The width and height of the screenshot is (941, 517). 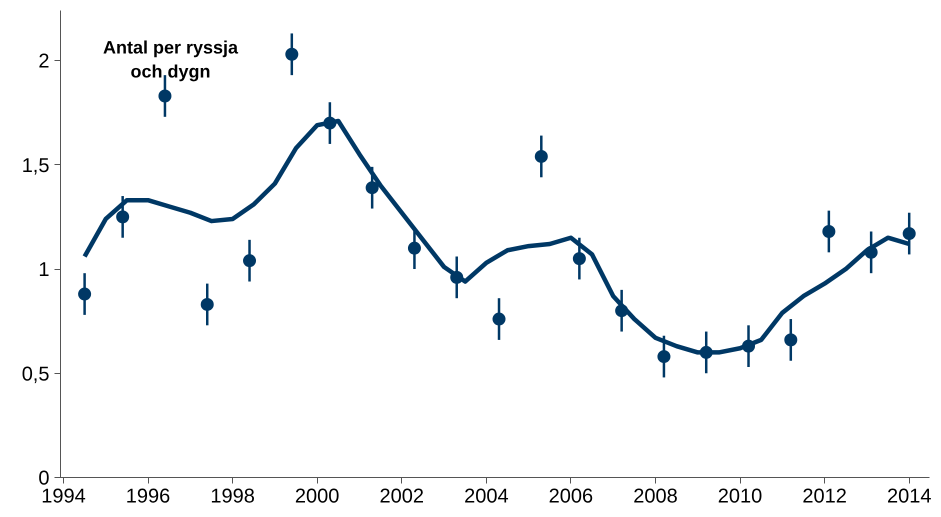 What do you see at coordinates (909, 497) in the screenshot?
I see `x-tick-label: 2014` at bounding box center [909, 497].